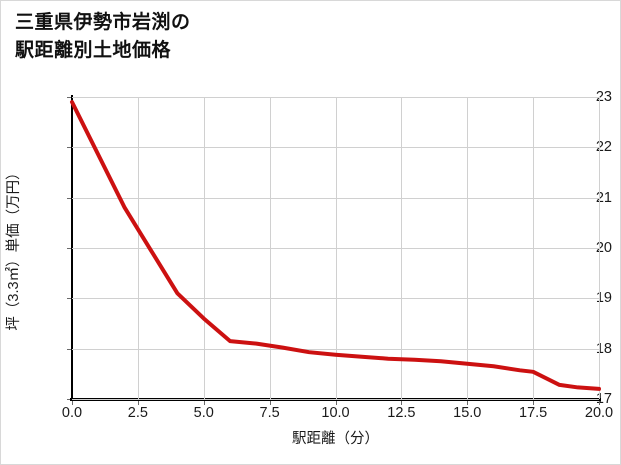 This screenshot has width=621, height=465. I want to click on x-tick-label: 20.0, so click(599, 413).